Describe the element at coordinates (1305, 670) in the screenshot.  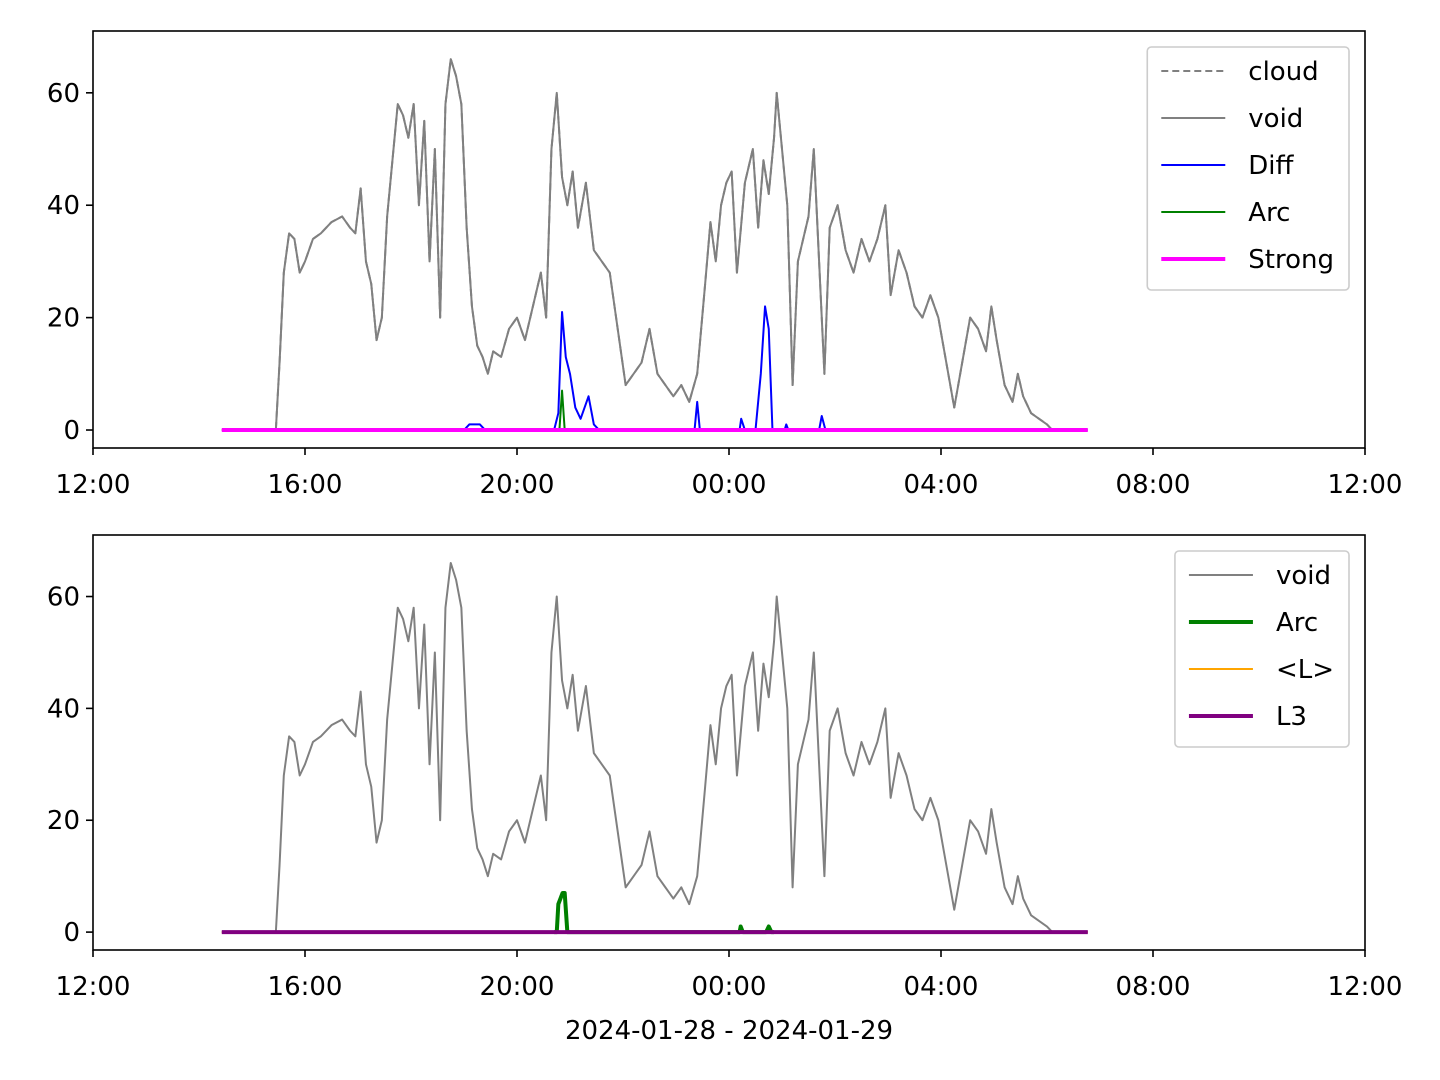
I see `legend-label: <L>` at that location.